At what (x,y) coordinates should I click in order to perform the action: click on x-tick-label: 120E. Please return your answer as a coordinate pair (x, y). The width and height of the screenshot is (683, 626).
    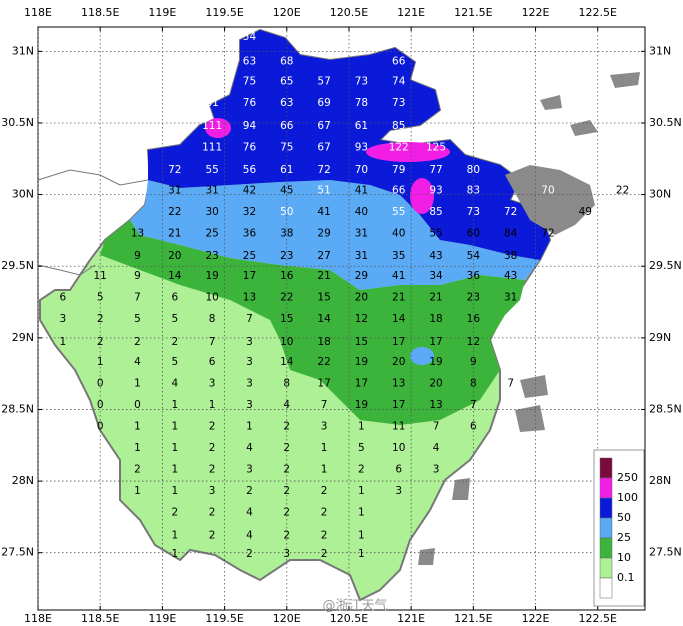
    Looking at the image, I should click on (287, 618).